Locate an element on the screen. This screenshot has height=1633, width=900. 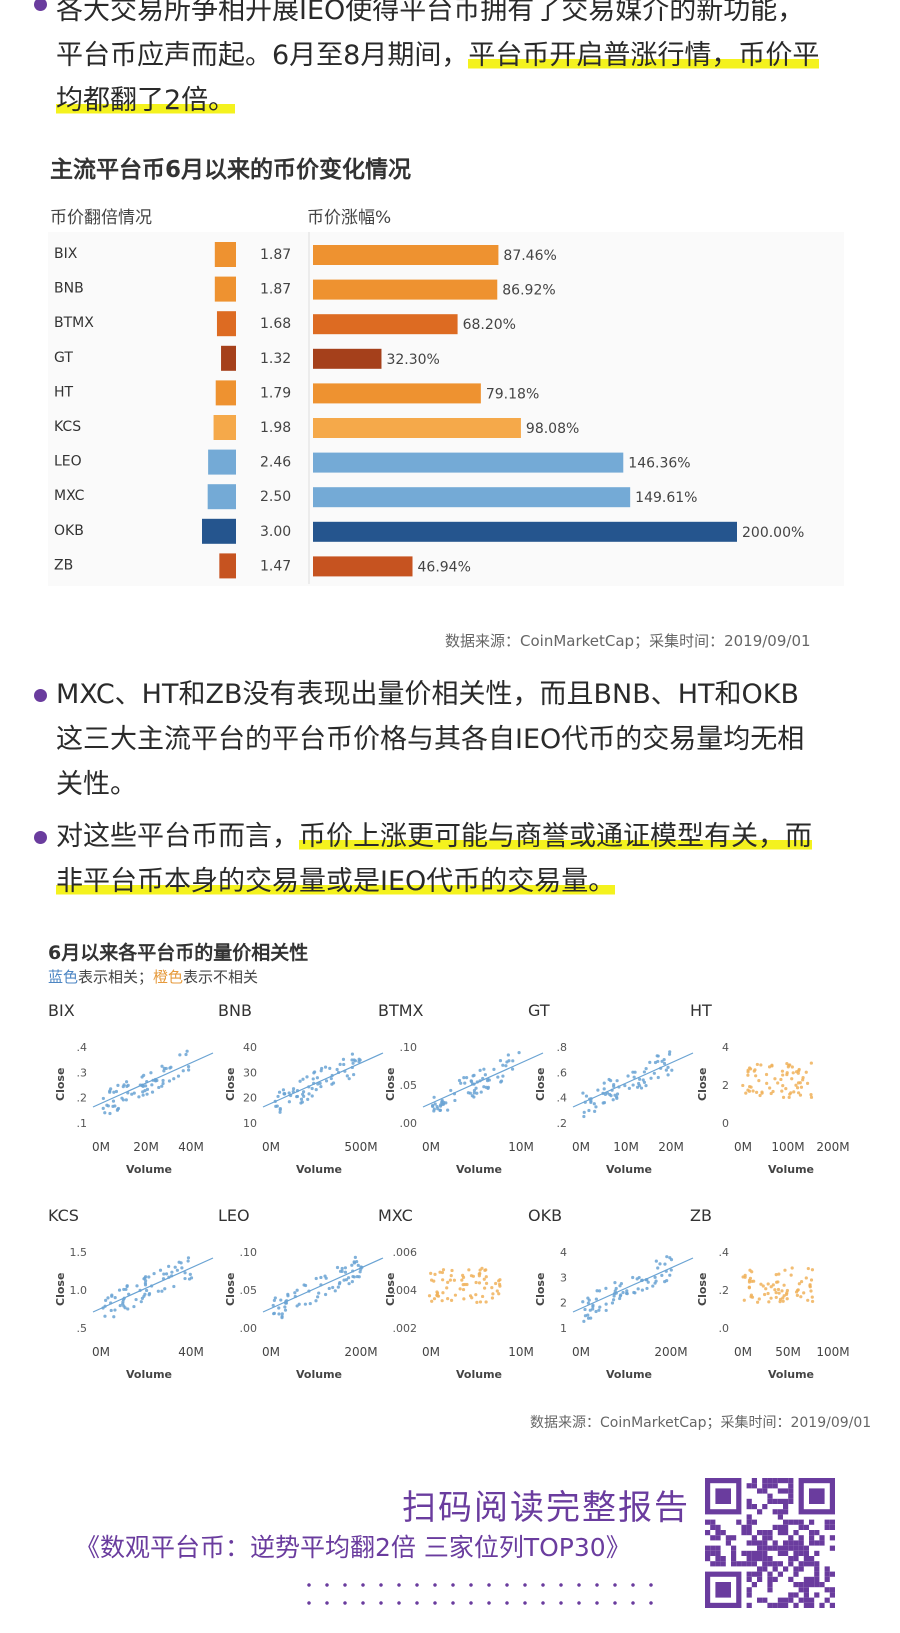
trend-line is located at coordinates (483, 1080).